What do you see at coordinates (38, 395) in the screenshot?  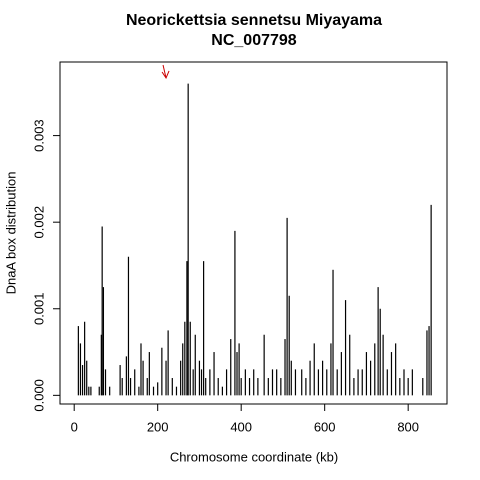 I see `y-tick-label: 0.000` at bounding box center [38, 395].